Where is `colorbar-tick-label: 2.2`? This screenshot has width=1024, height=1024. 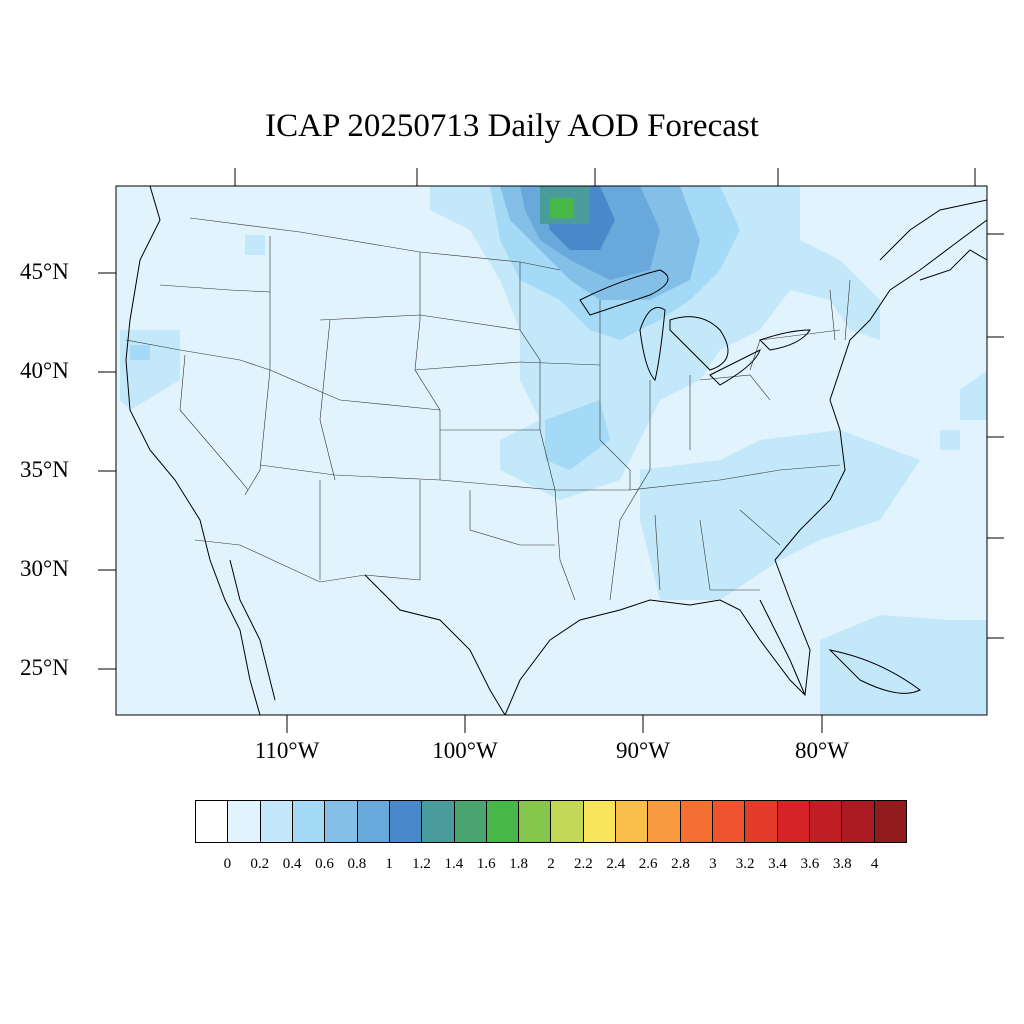 colorbar-tick-label: 2.2 is located at coordinates (583, 864).